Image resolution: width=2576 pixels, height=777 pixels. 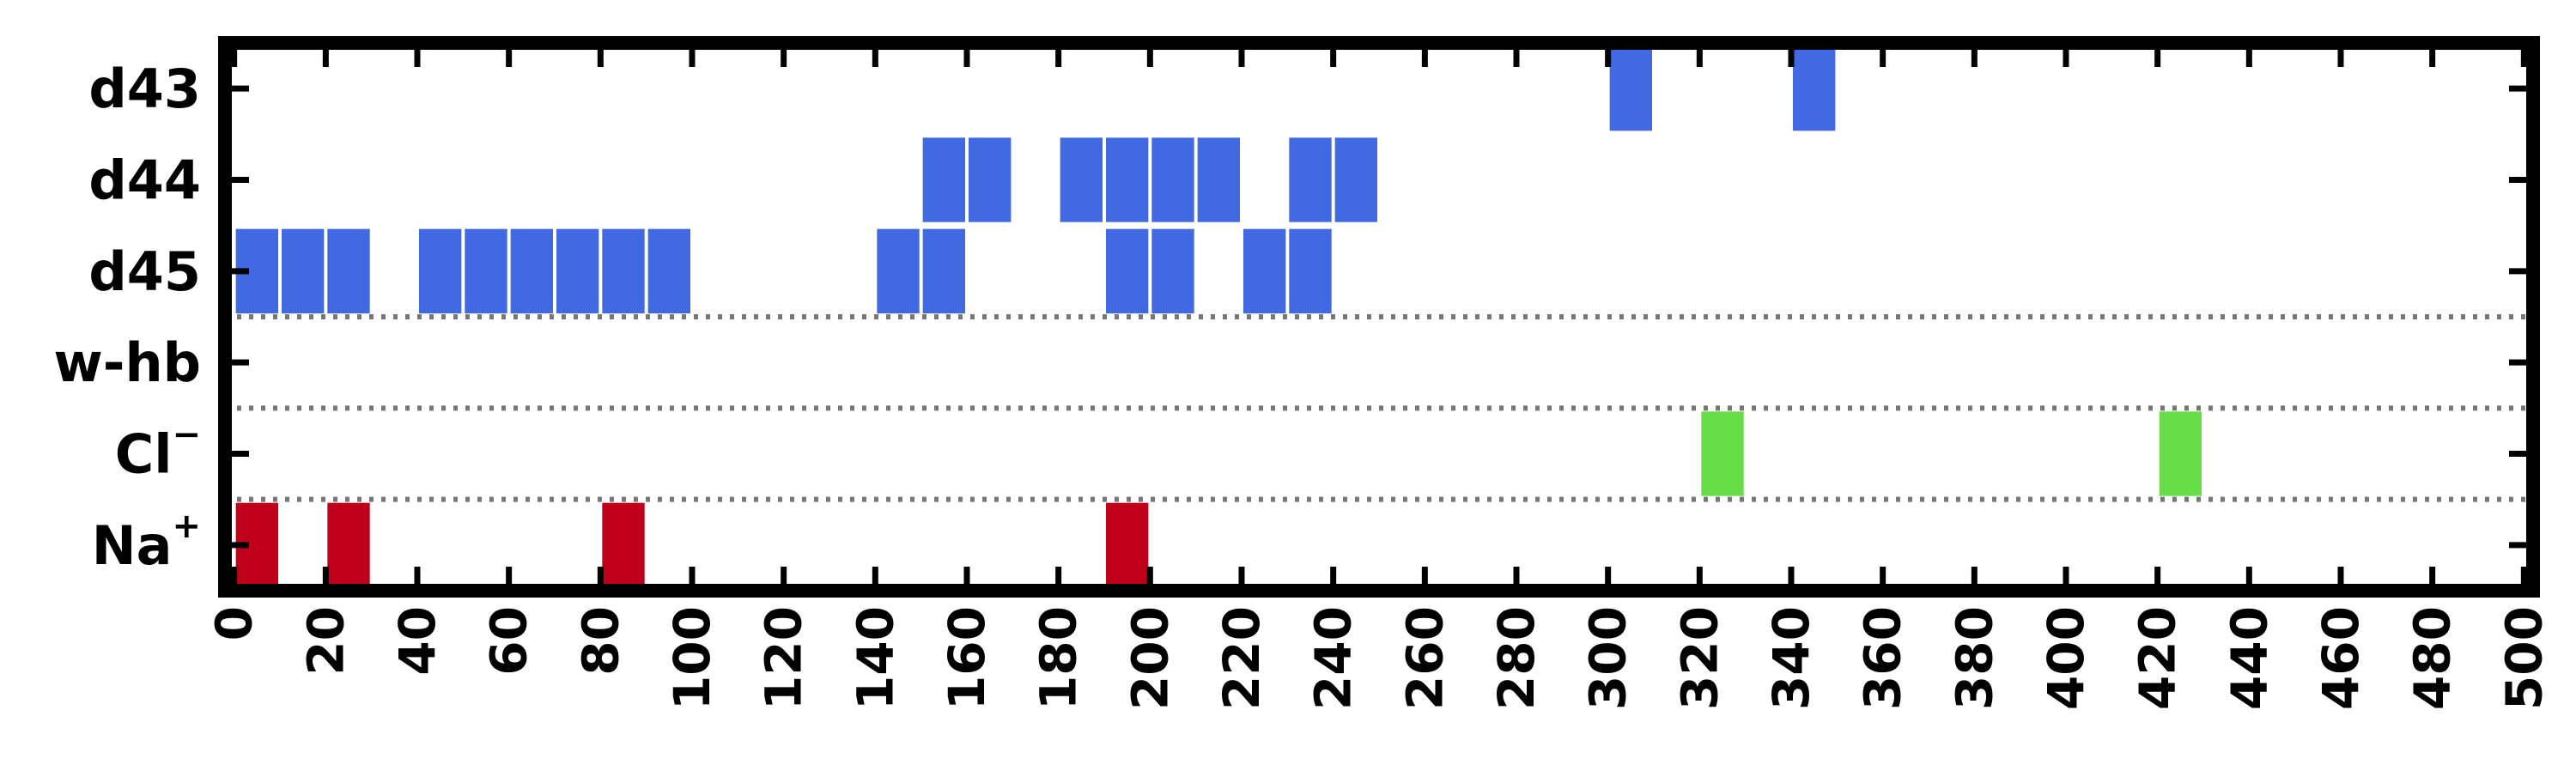 I want to click on y-tick-label: w-hb, so click(x=127, y=362).